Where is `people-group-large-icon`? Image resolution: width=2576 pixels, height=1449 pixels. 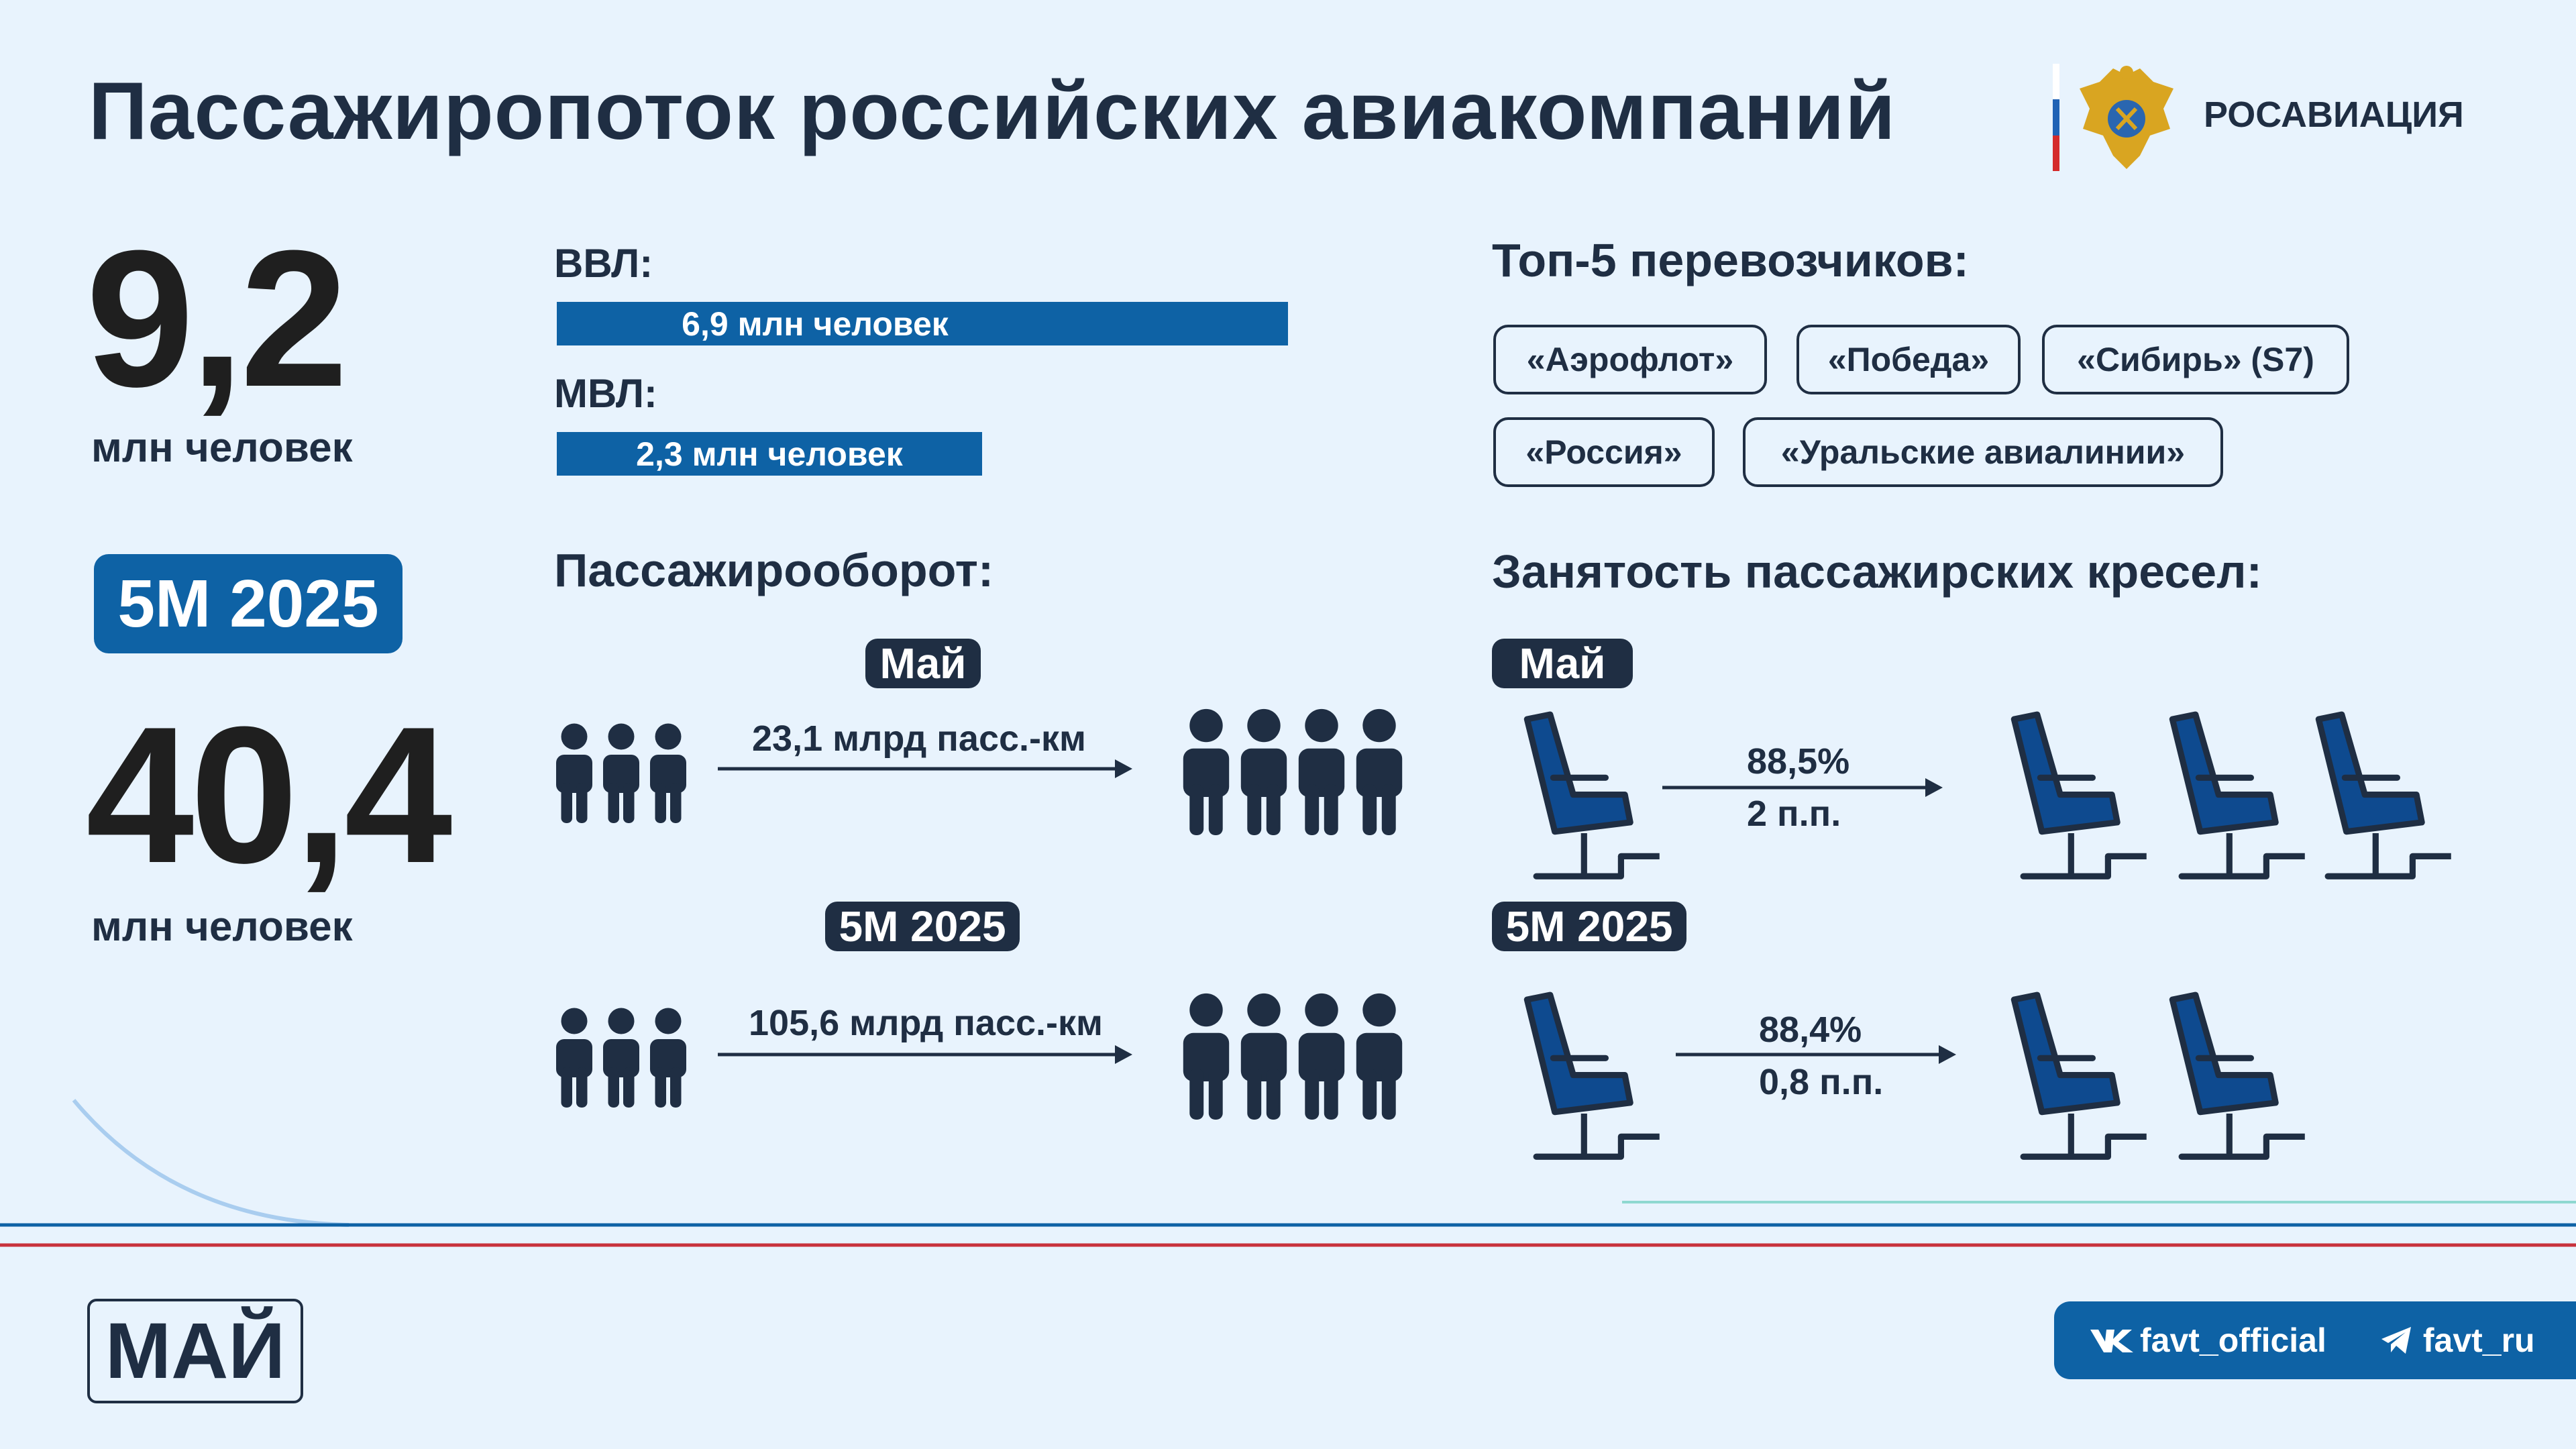 people-group-large-icon is located at coordinates (1293, 771).